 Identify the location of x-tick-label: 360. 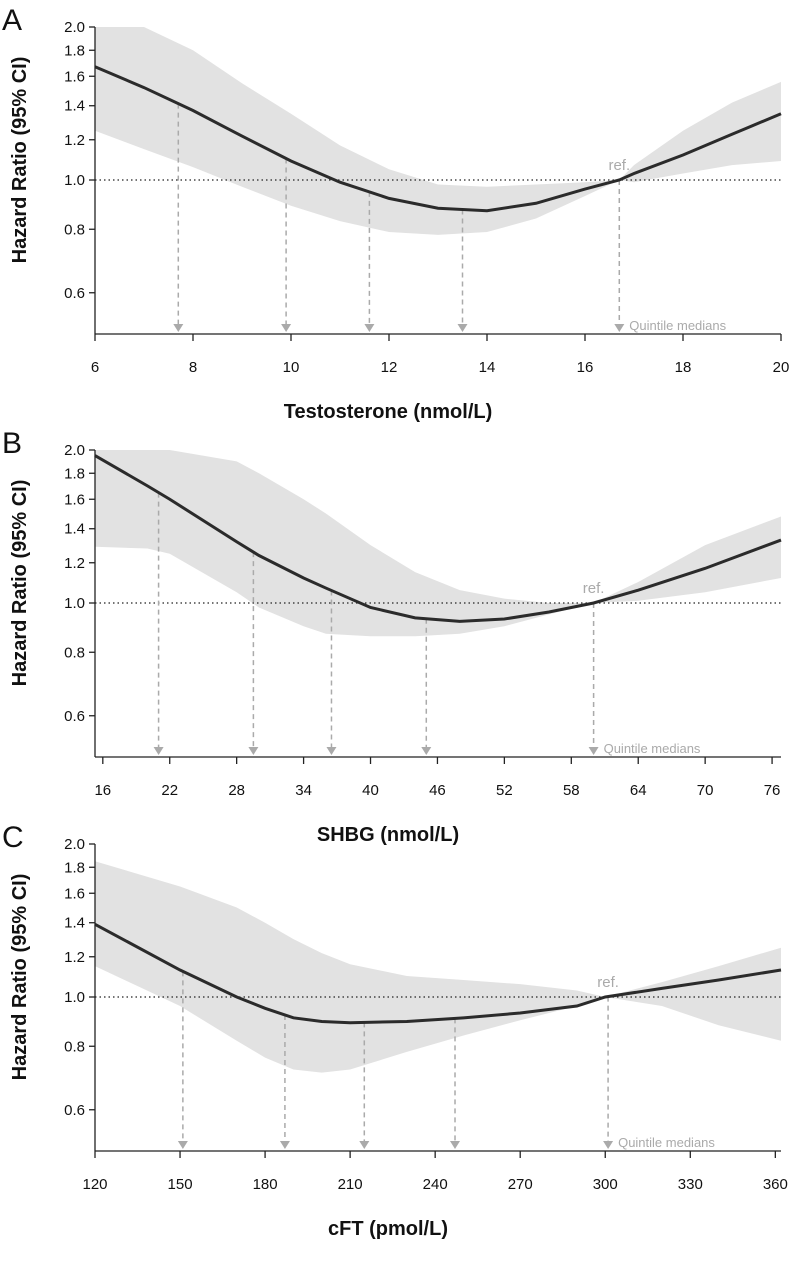
(775, 1184).